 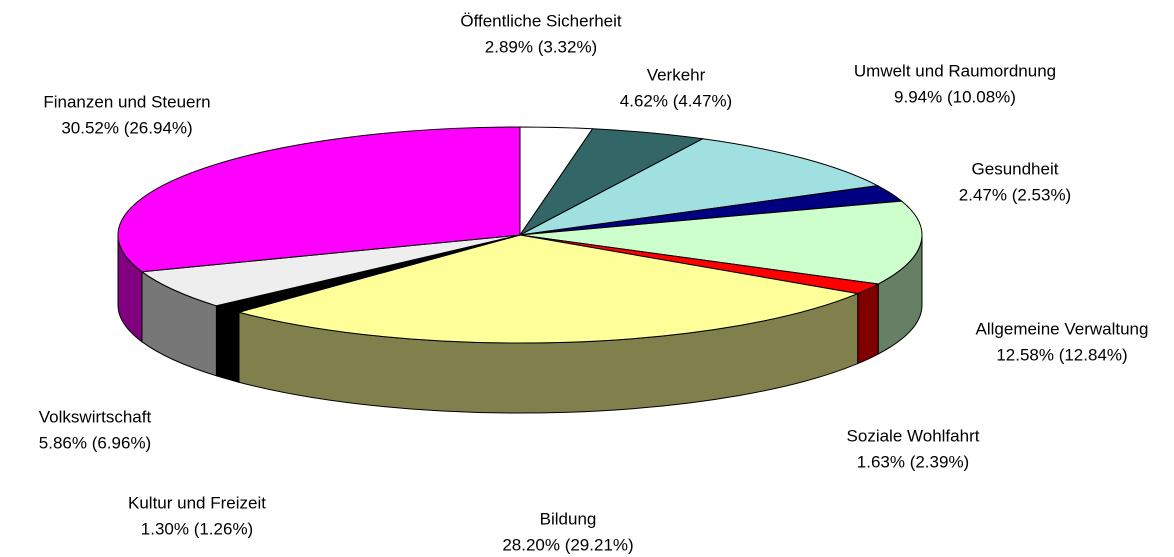 What do you see at coordinates (955, 70) in the screenshot?
I see `slice-label: Umwelt und Raumordnung` at bounding box center [955, 70].